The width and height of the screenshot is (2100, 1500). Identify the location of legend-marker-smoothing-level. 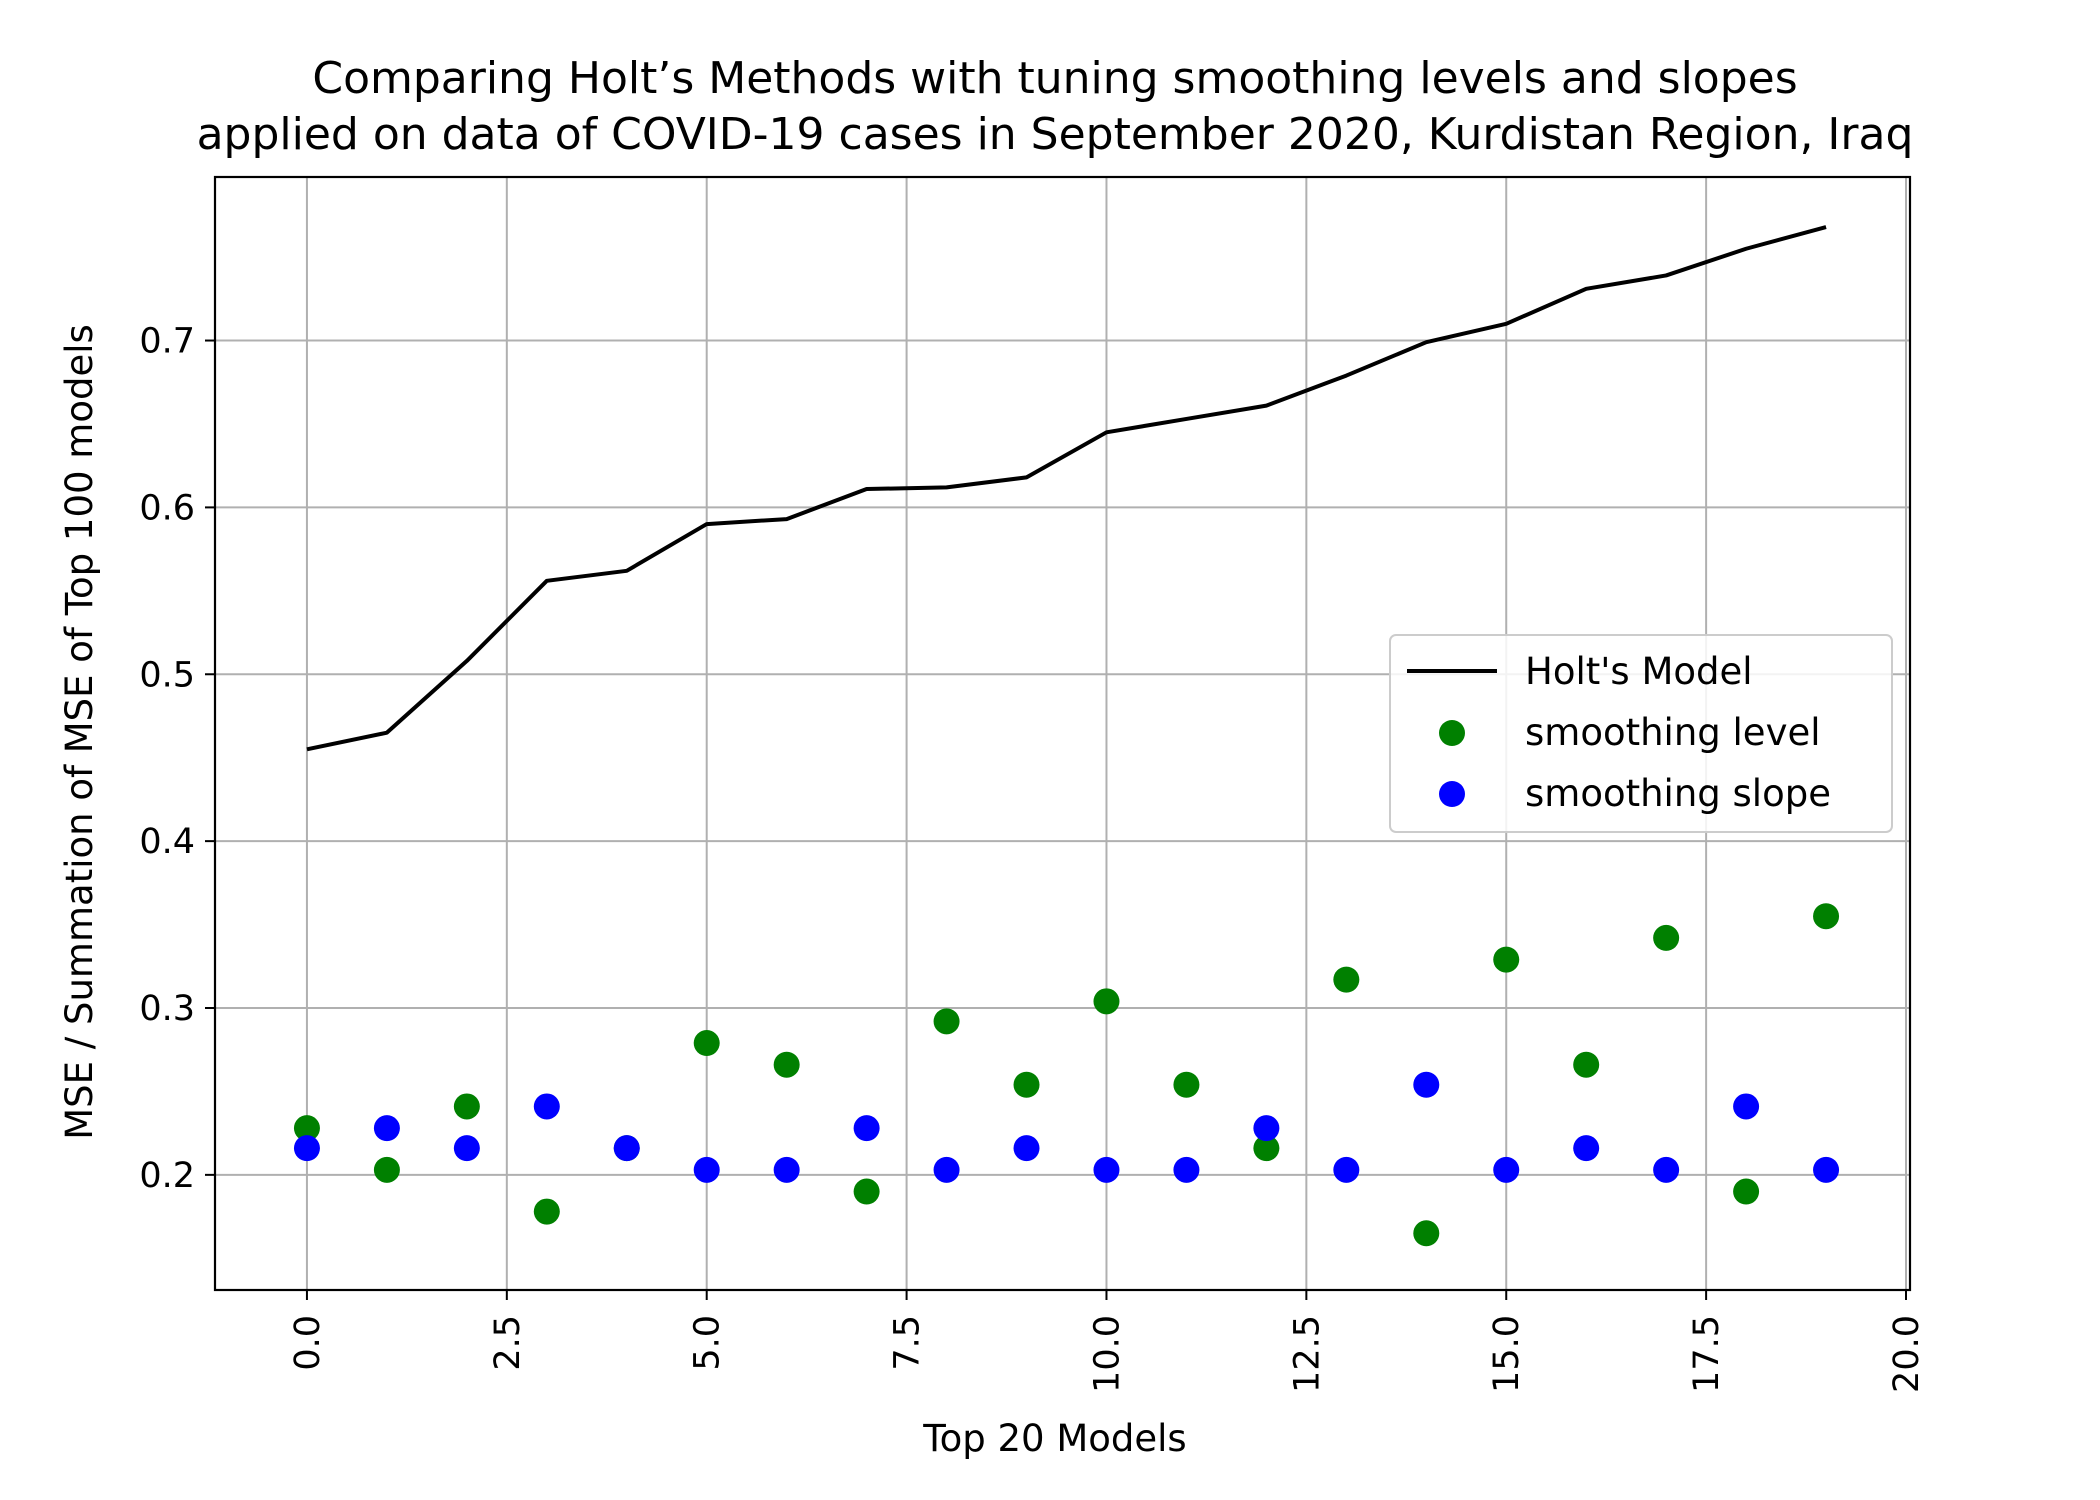
(1452, 733).